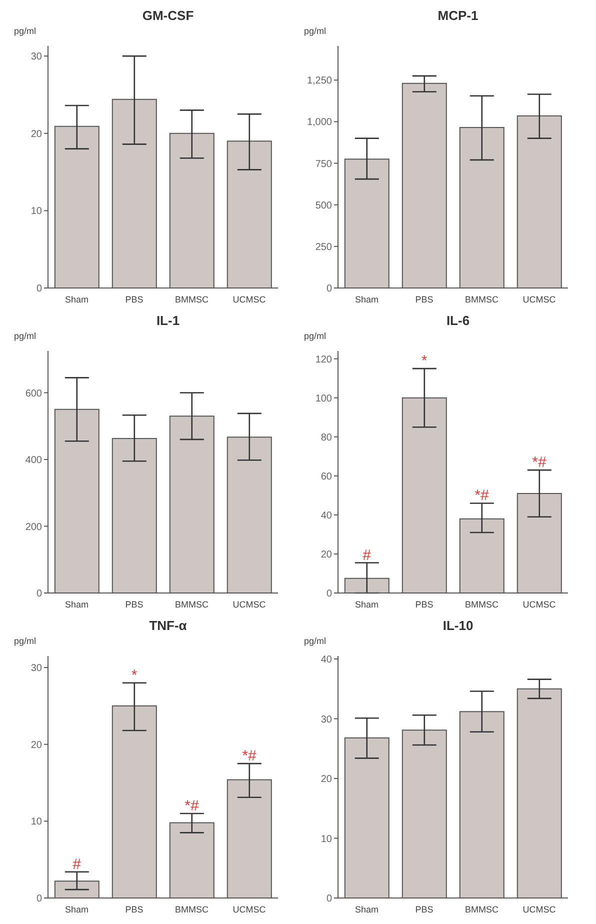  What do you see at coordinates (323, 360) in the screenshot?
I see `y-tick-label: 120` at bounding box center [323, 360].